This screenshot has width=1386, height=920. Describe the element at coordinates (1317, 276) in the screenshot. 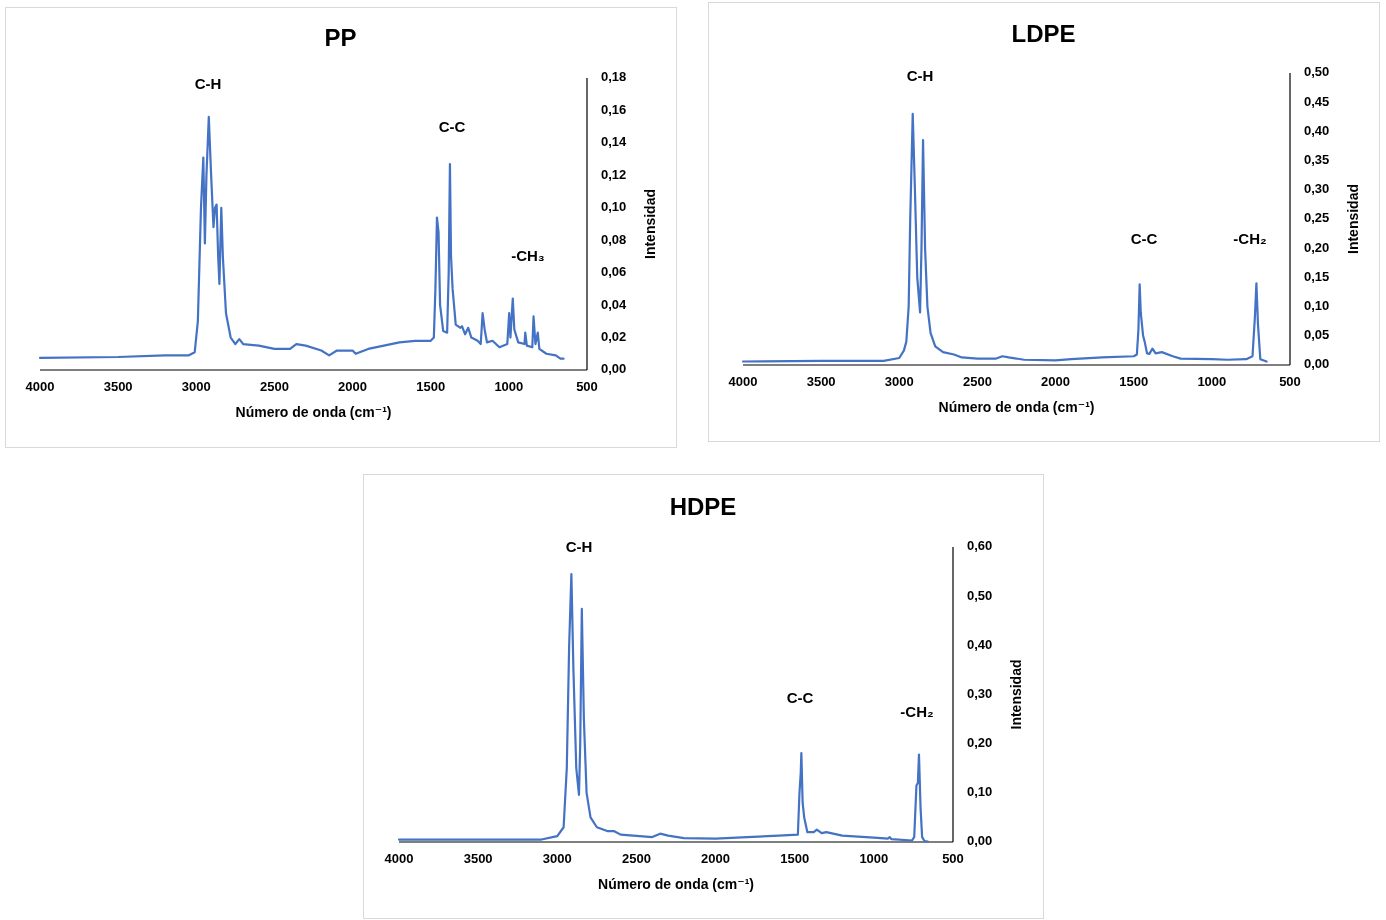

I see `y-tick-label: 0,15` at that location.